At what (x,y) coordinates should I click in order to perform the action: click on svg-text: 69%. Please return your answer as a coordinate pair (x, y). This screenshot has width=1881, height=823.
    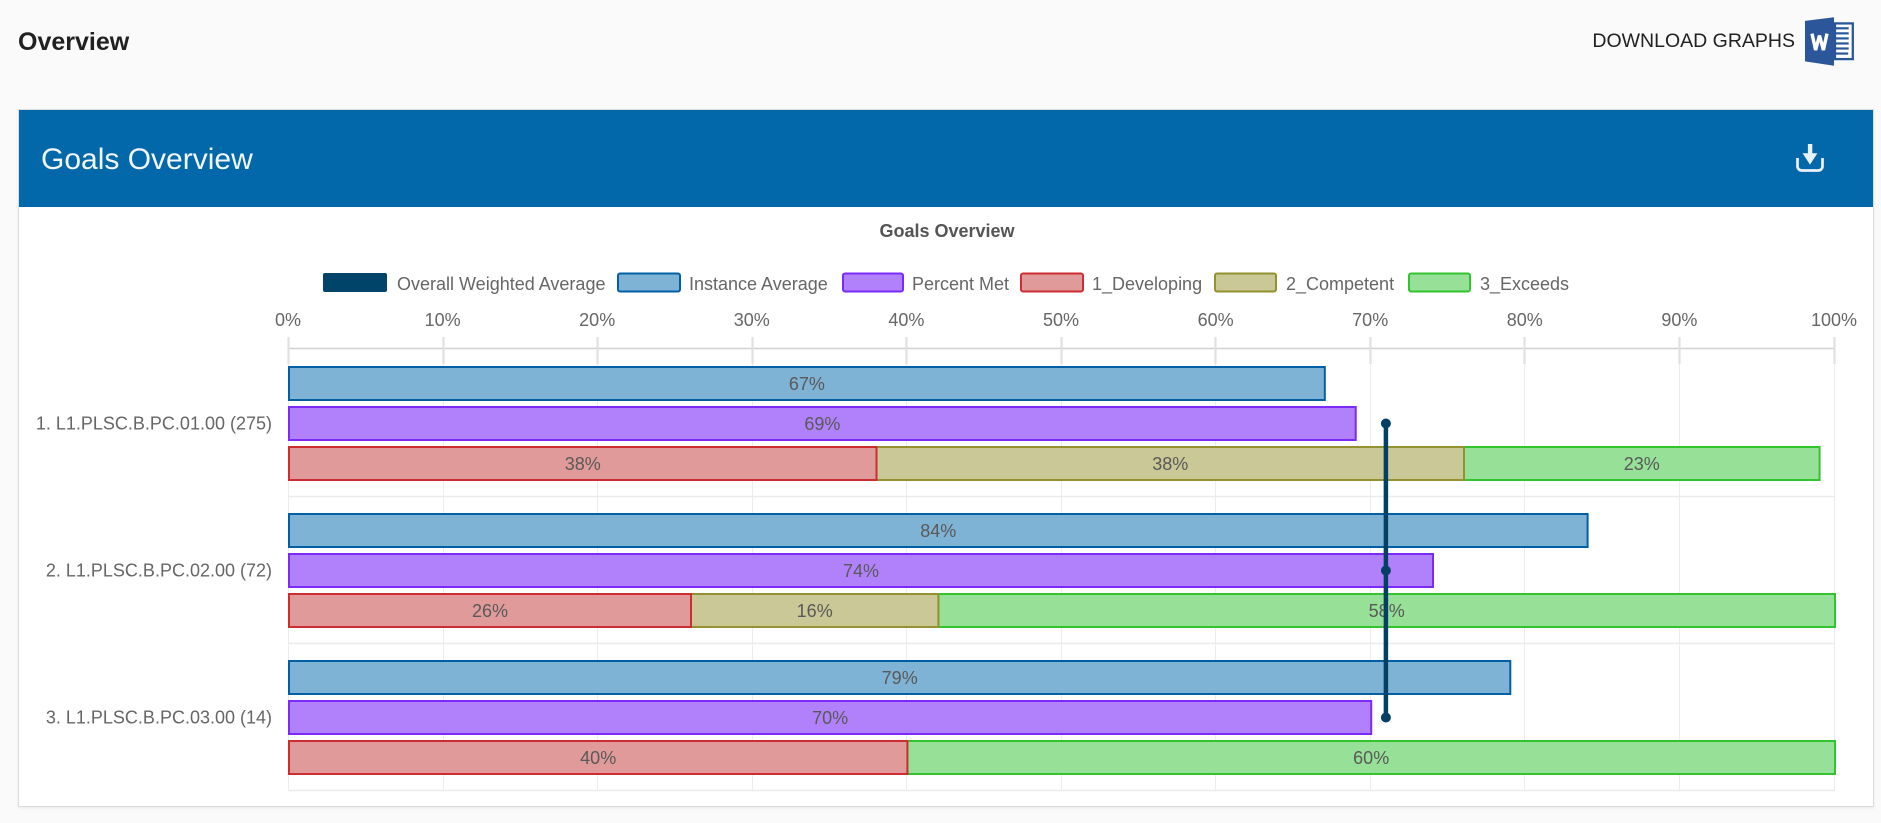
    Looking at the image, I should click on (822, 424).